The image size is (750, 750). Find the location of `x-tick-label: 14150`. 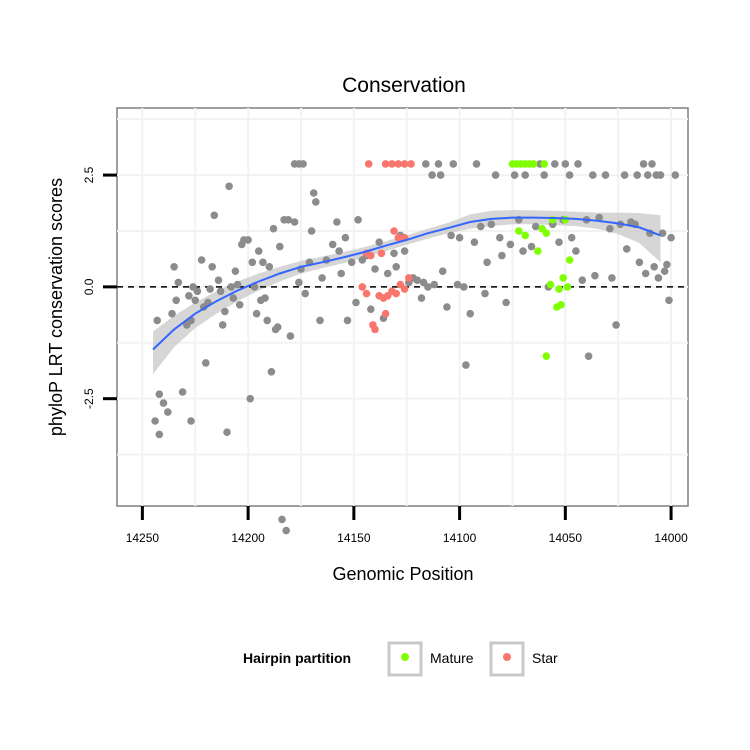

x-tick-label: 14150 is located at coordinates (354, 538).